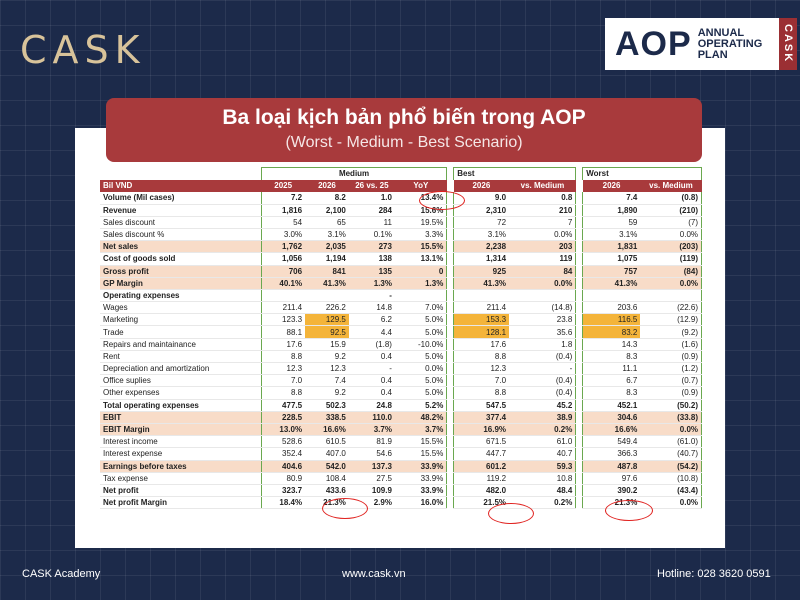 Image resolution: width=800 pixels, height=600 pixels. Describe the element at coordinates (481, 283) in the screenshot. I see `table-cell: 41.3%` at that location.